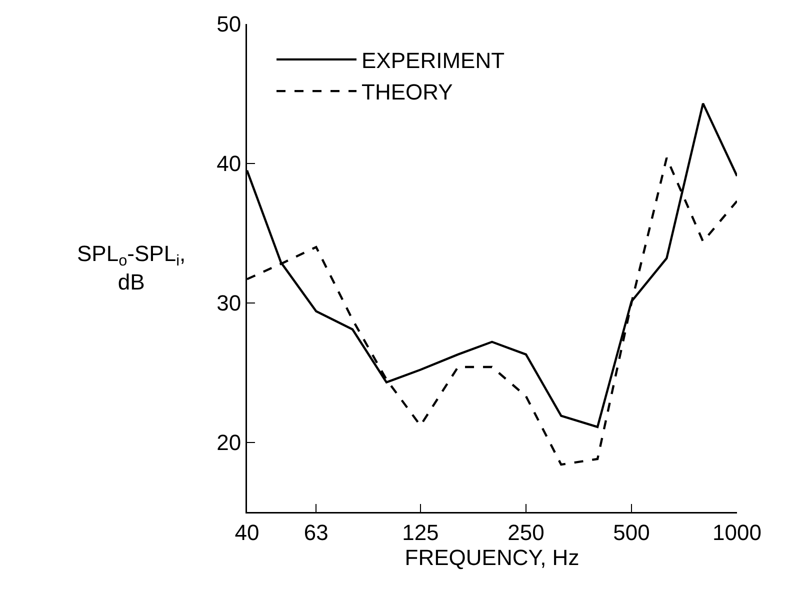 This screenshot has width=786, height=599. What do you see at coordinates (492, 557) in the screenshot?
I see `x-axis-title: FREQUENCY, Hz` at bounding box center [492, 557].